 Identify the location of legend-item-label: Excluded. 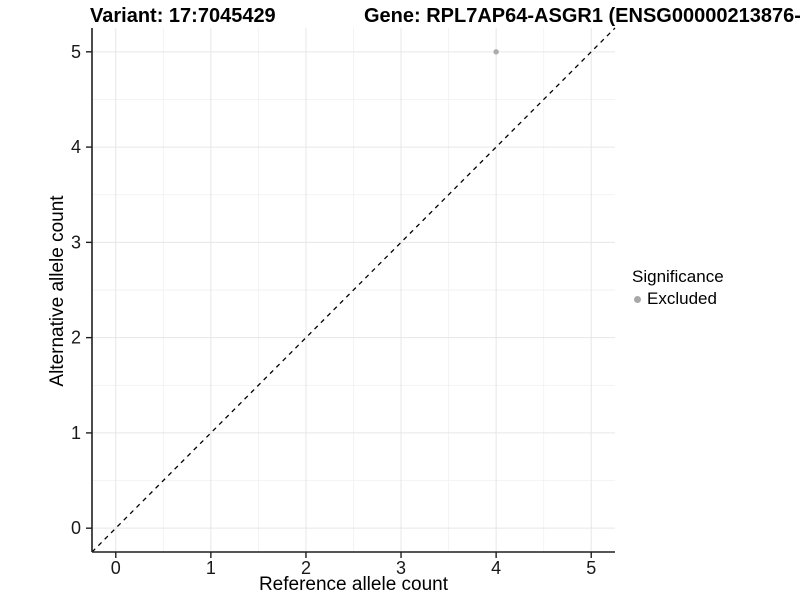
(682, 298).